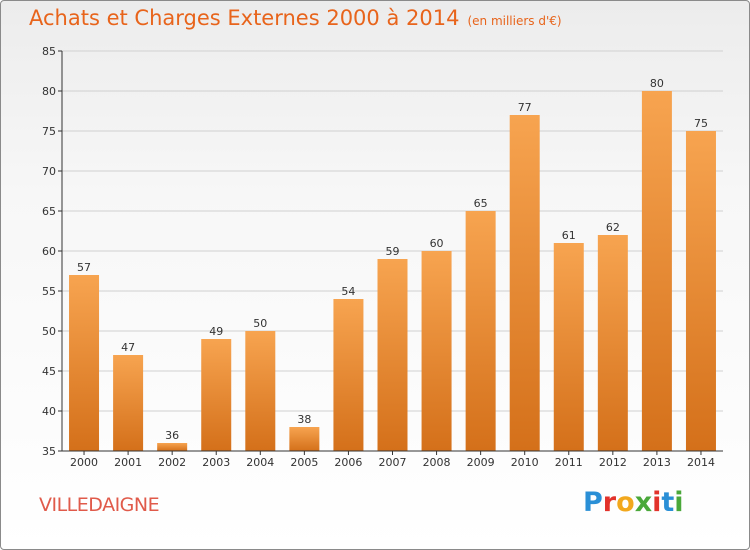 This screenshot has height=550, width=750. What do you see at coordinates (348, 375) in the screenshot?
I see `bar-2006` at bounding box center [348, 375].